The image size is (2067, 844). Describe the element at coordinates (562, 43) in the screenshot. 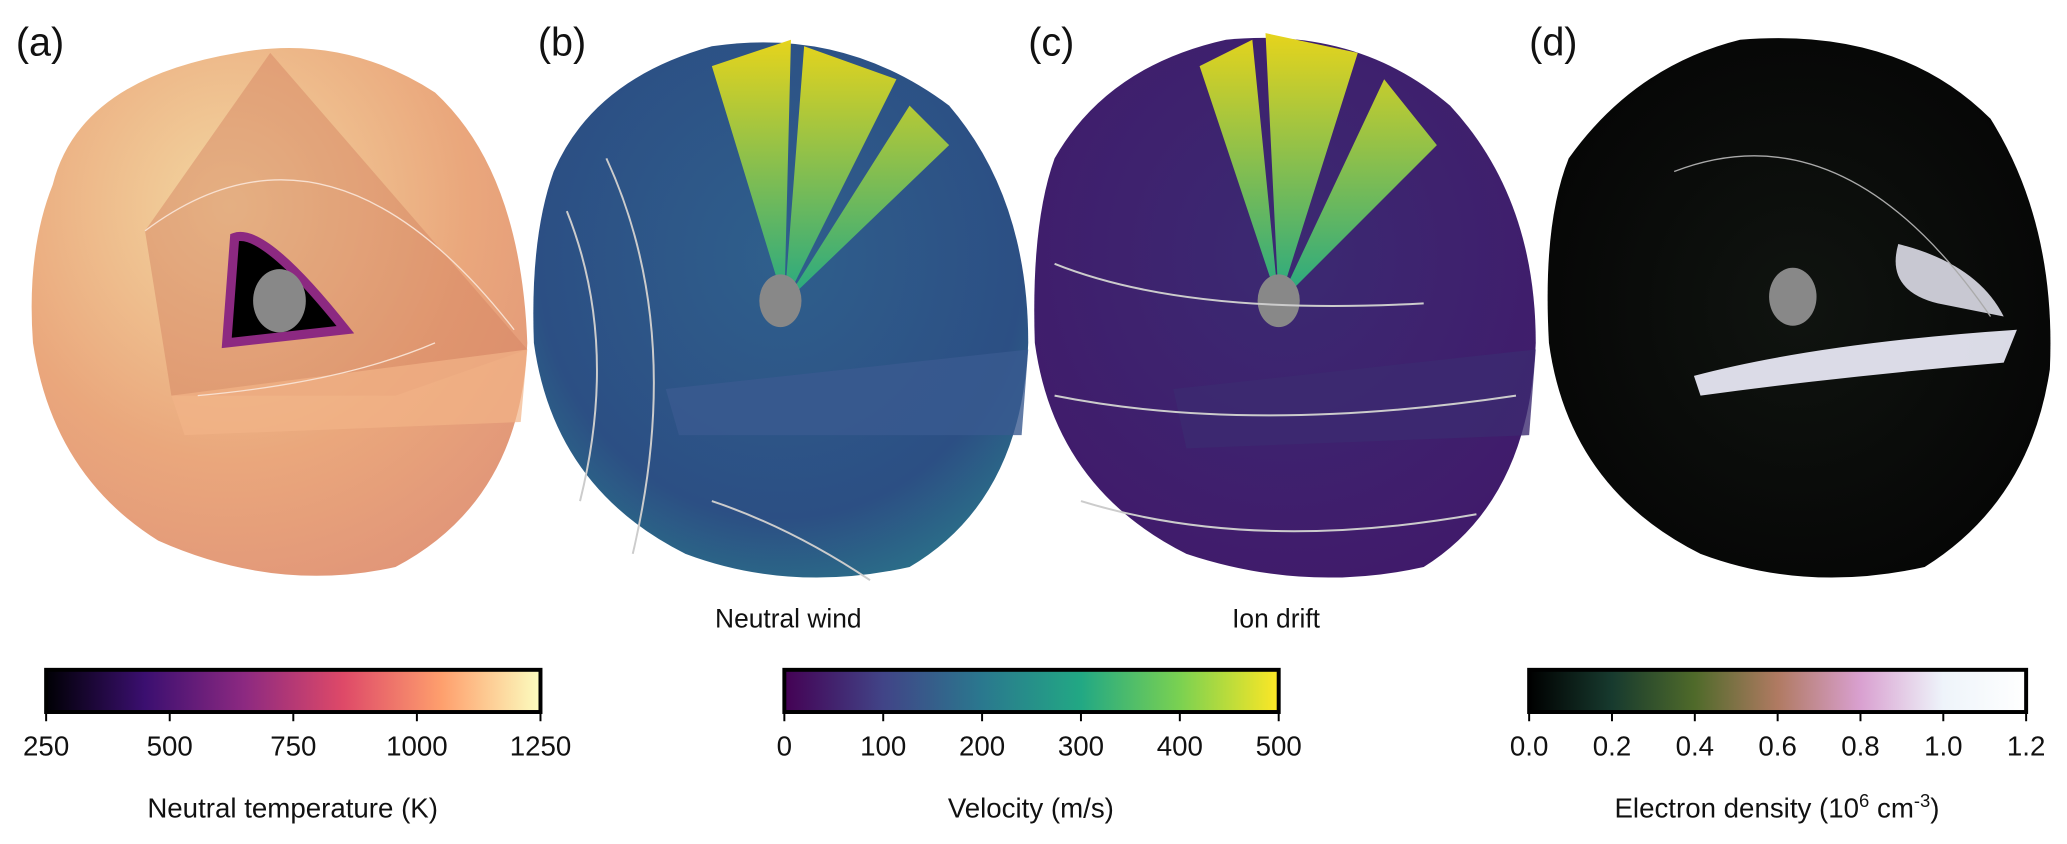

I see `panel-label: (b)` at that location.